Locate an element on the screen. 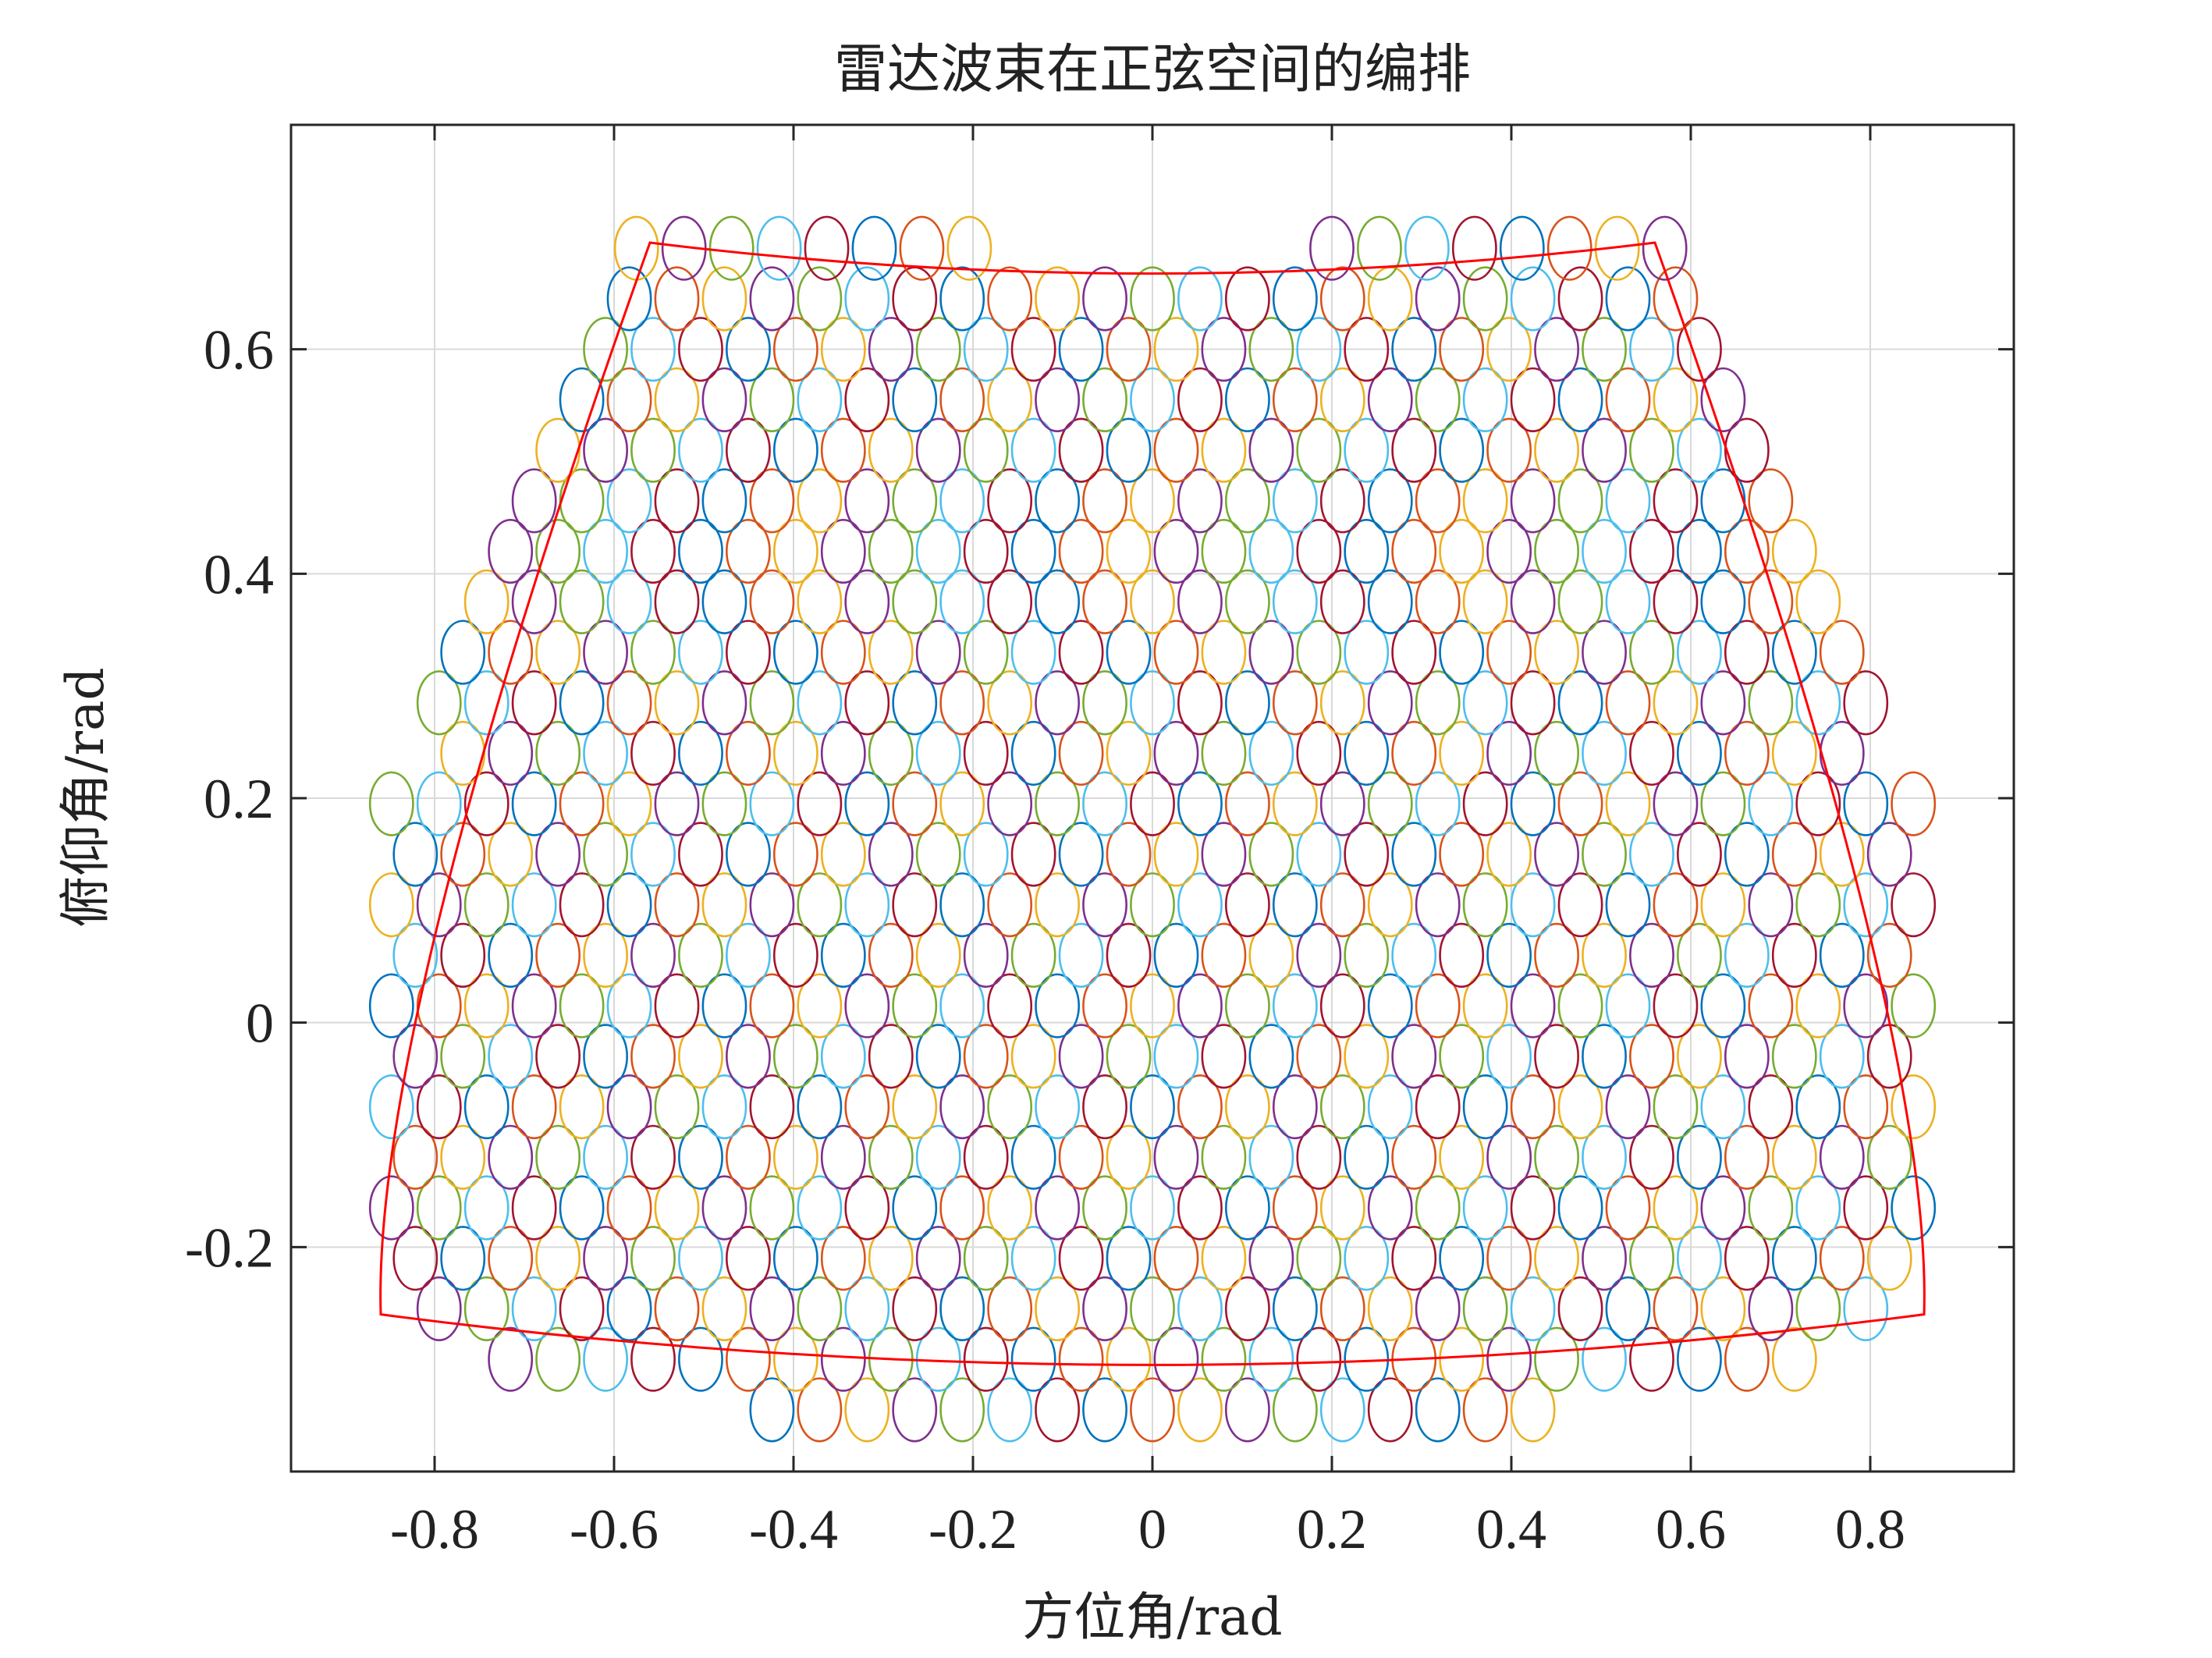  x-tick-label: -0.6 is located at coordinates (614, 1529).